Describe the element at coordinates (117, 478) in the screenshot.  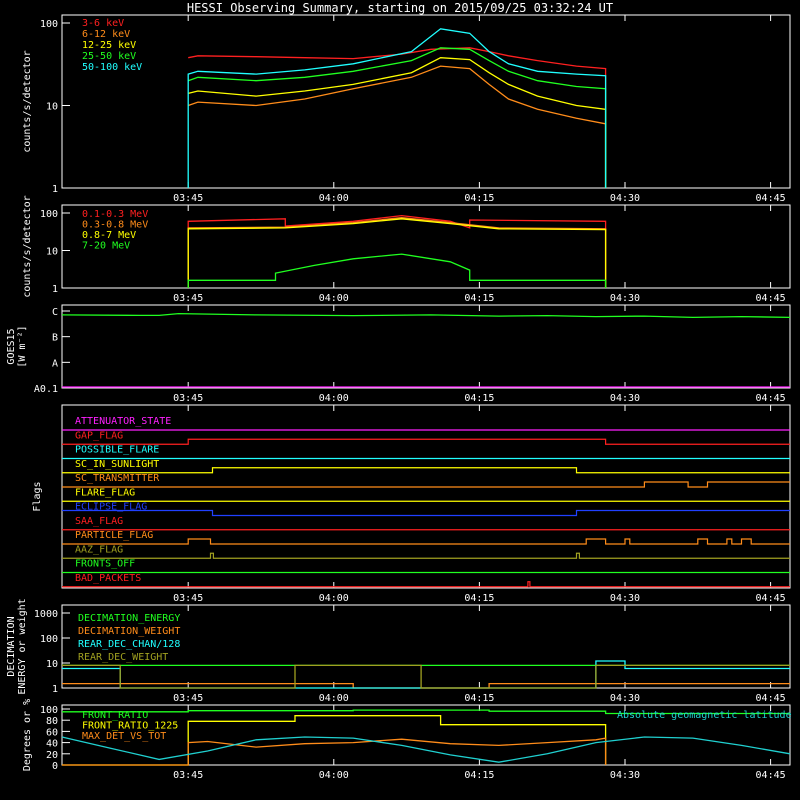
I see `flag-label-4: SC_TRANSMITTER` at that location.